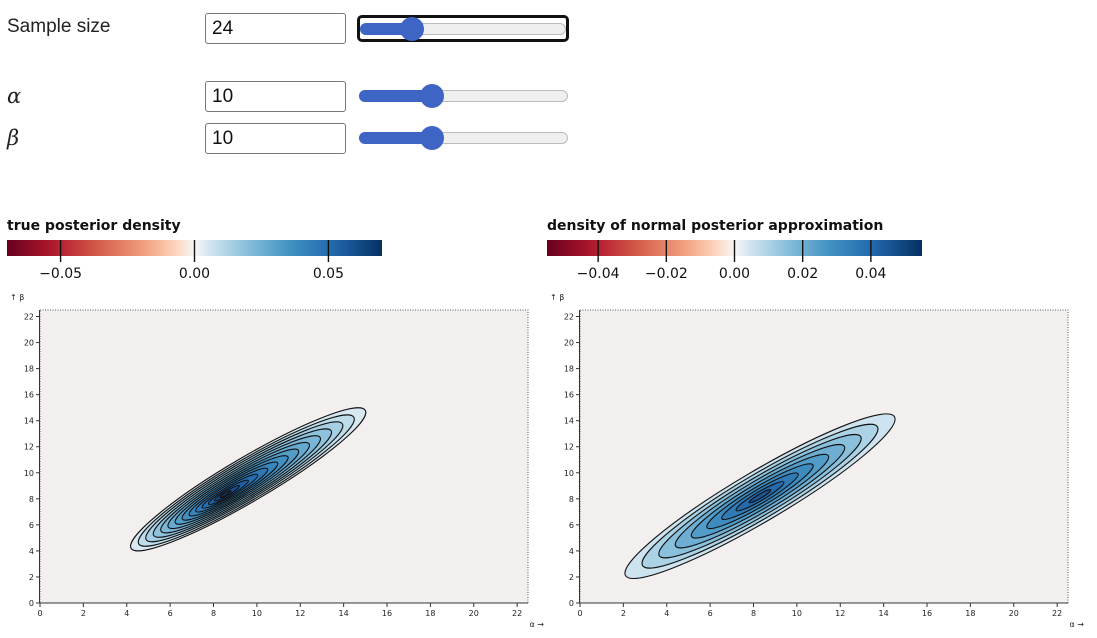 This screenshot has height=638, width=1097. Describe the element at coordinates (275, 138) in the screenshot. I see `beta-input` at that location.